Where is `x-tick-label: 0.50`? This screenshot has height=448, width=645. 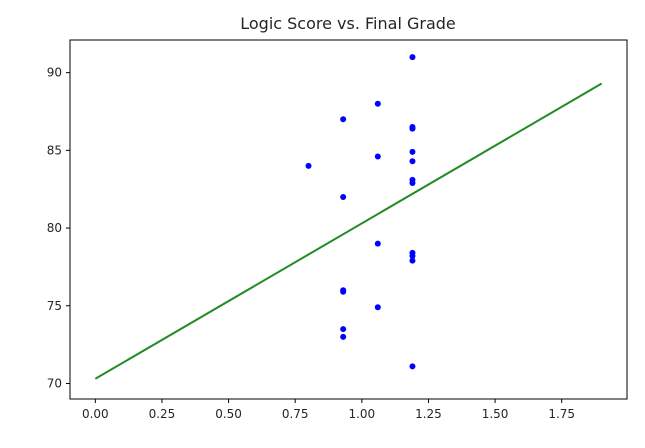
x-tick-label: 0.50 is located at coordinates (228, 414).